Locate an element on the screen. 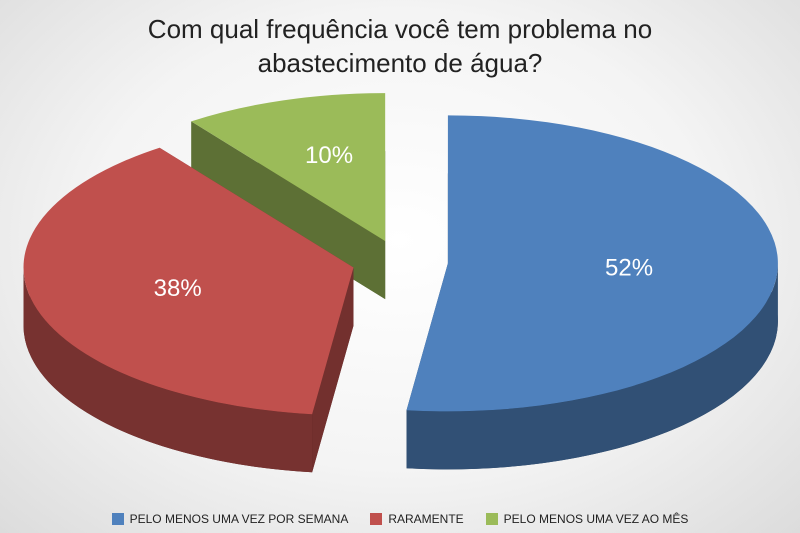 This screenshot has width=800, height=533. slice-outer-wall is located at coordinates (168, 370).